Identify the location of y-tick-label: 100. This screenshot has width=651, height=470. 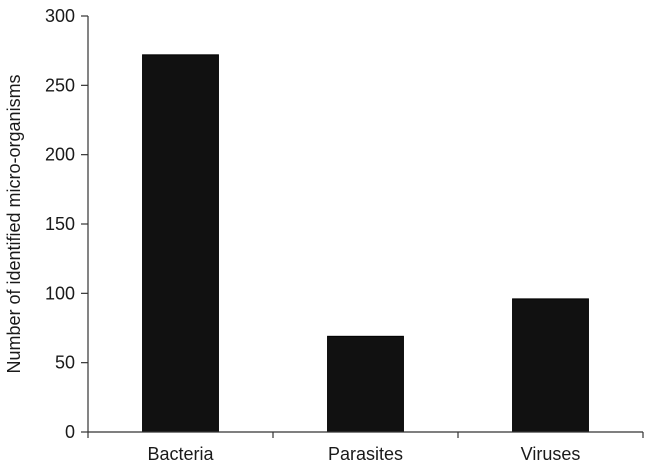
(60, 293).